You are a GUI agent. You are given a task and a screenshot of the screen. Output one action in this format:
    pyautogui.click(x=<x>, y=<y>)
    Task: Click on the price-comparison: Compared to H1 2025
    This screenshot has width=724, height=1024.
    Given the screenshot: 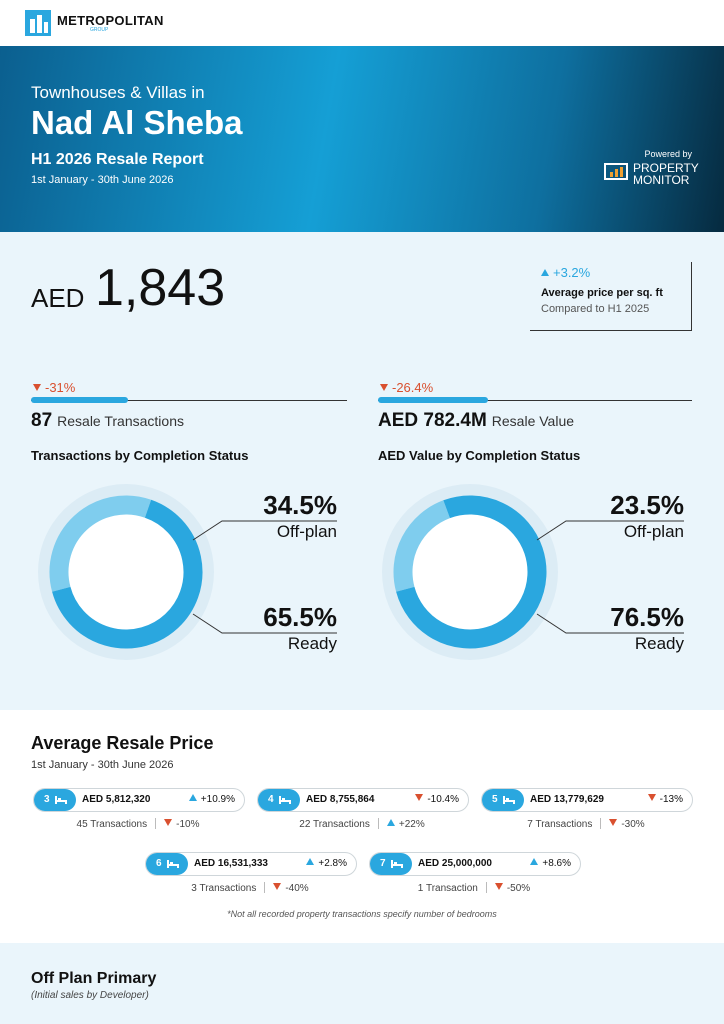 What is the action you would take?
    pyautogui.click(x=595, y=309)
    